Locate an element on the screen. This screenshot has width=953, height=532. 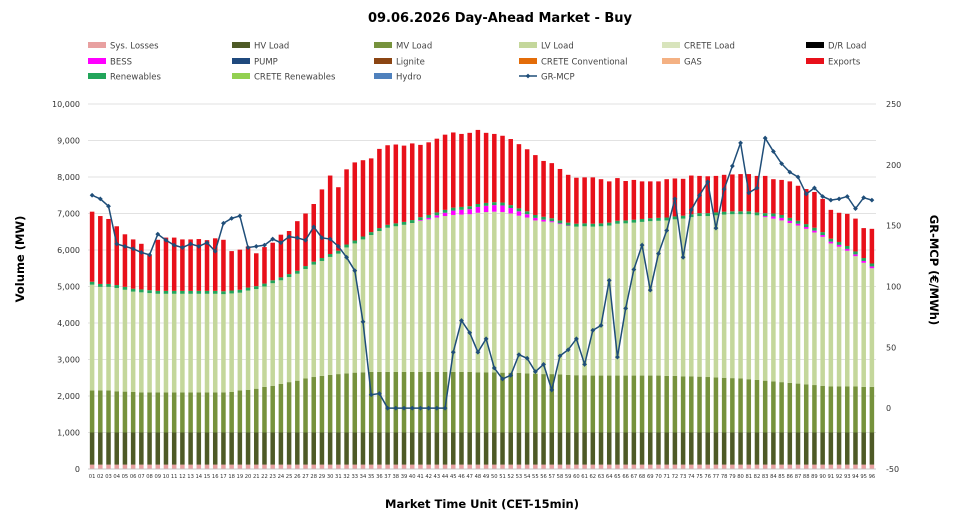
bar-bess is located at coordinates (822, 236).